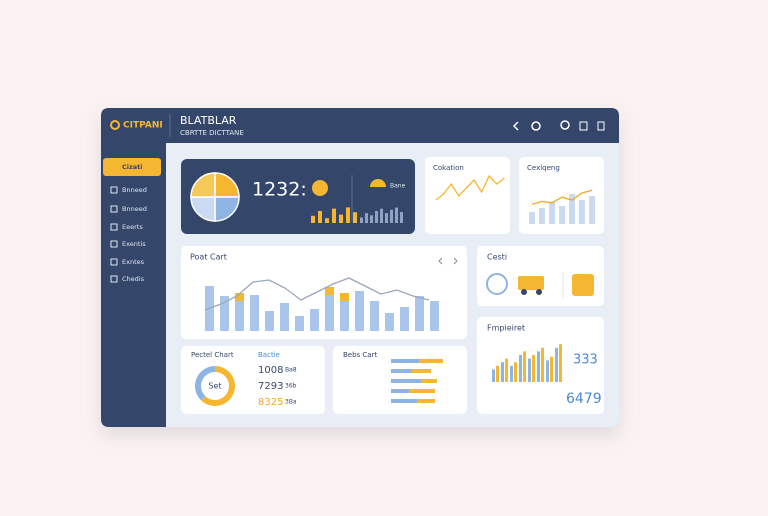 The width and height of the screenshot is (768, 516). Describe the element at coordinates (143, 126) in the screenshot. I see `logo-text: CITPANI` at that location.